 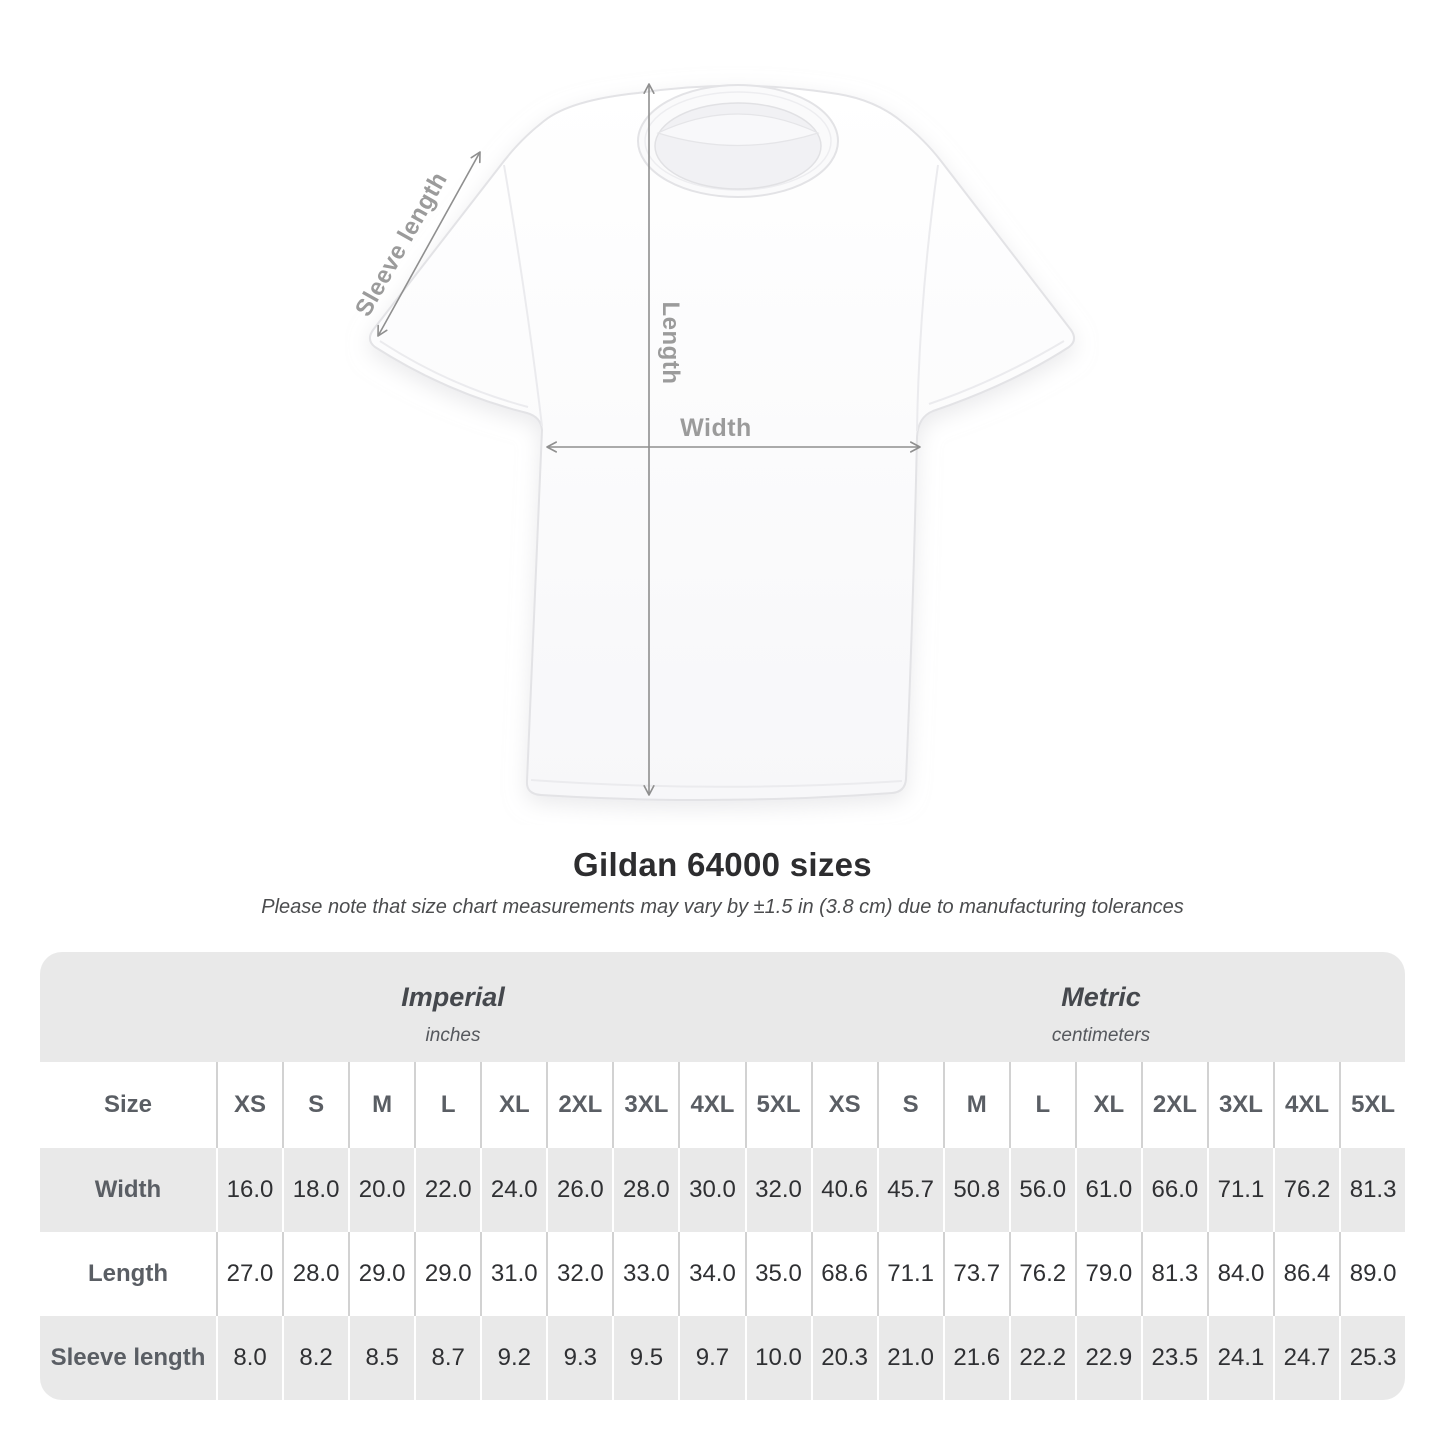 I want to click on value-cell: 24.7, so click(x=1307, y=1358).